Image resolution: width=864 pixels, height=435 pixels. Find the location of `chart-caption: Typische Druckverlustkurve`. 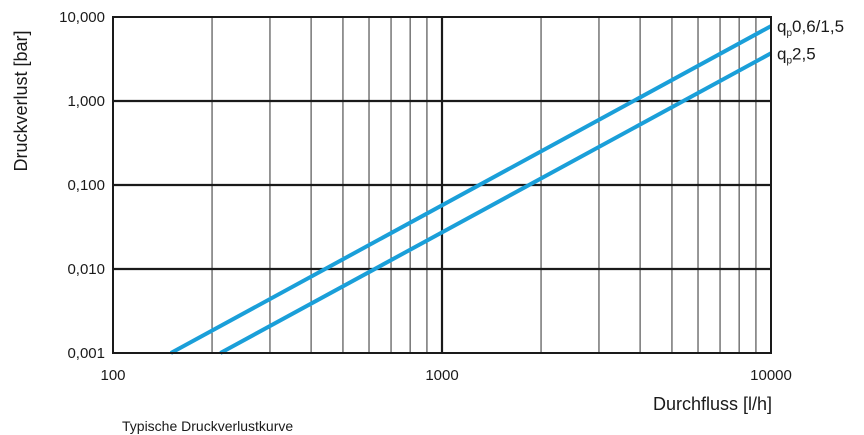

chart-caption: Typische Druckverlustkurve is located at coordinates (207, 426).